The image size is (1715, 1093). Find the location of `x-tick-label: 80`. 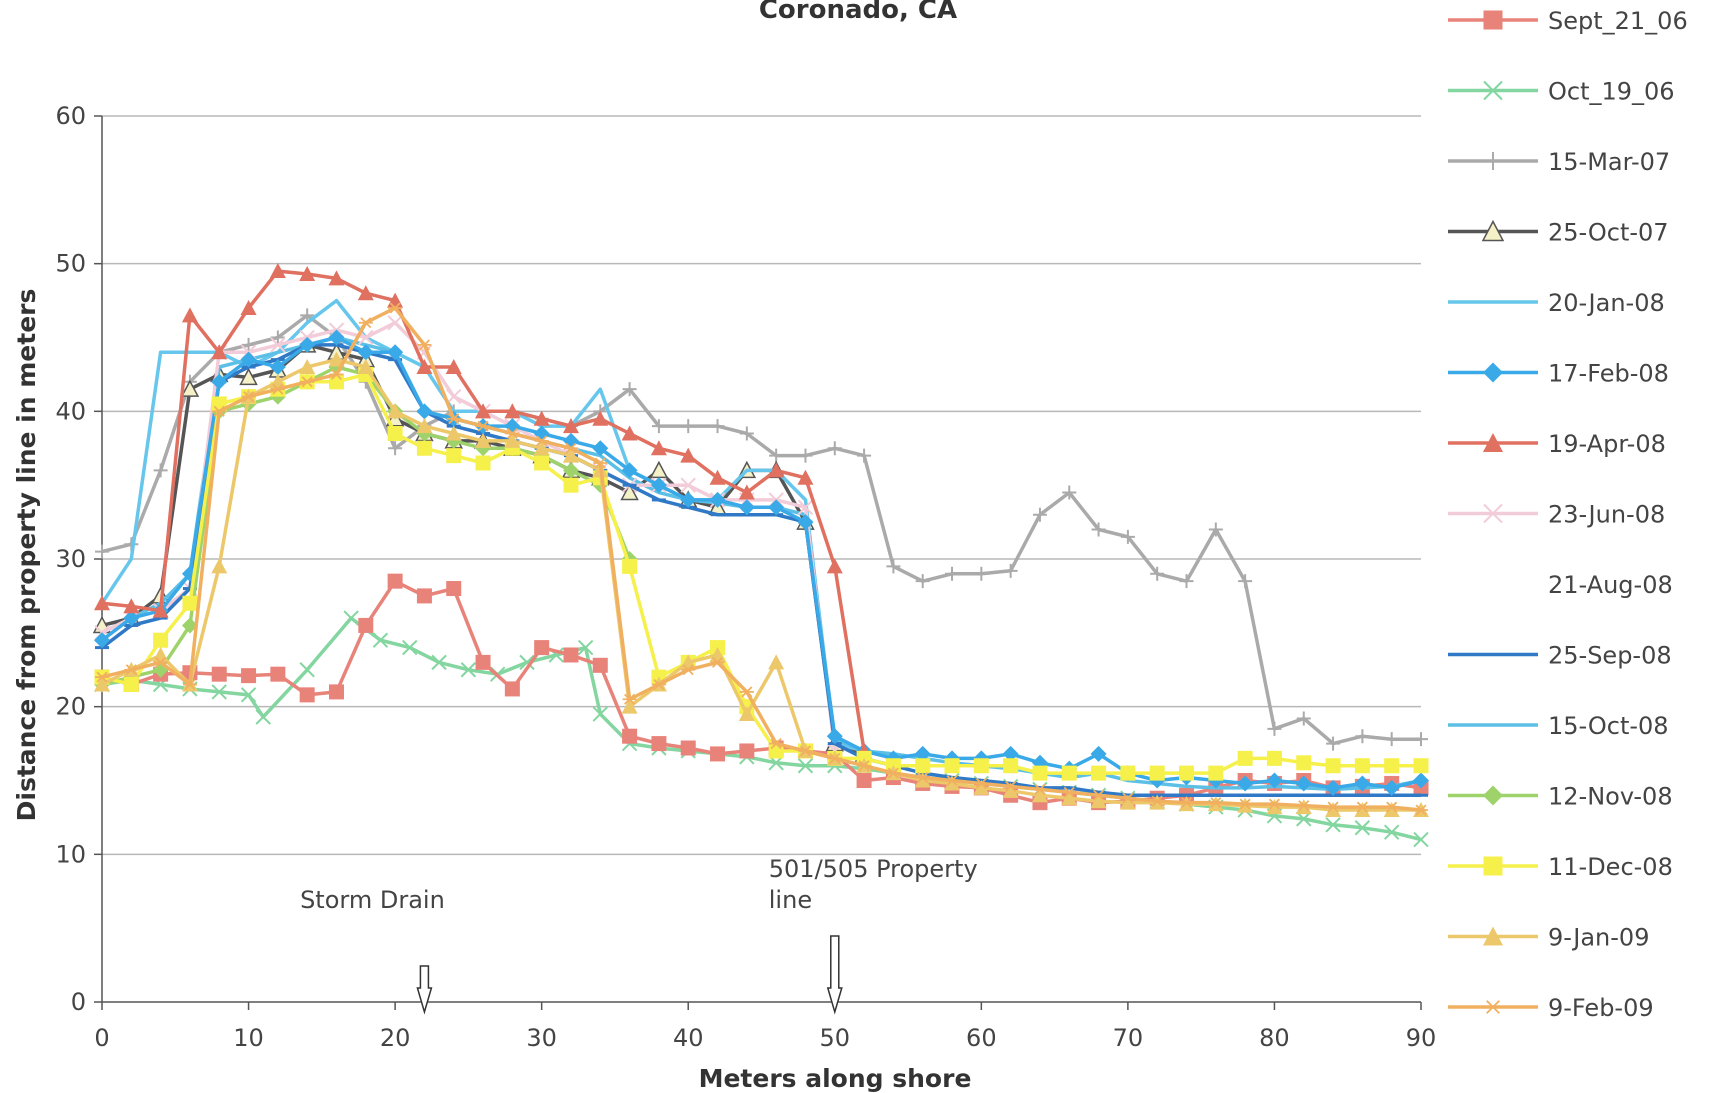

x-tick-label: 80 is located at coordinates (1274, 1038).